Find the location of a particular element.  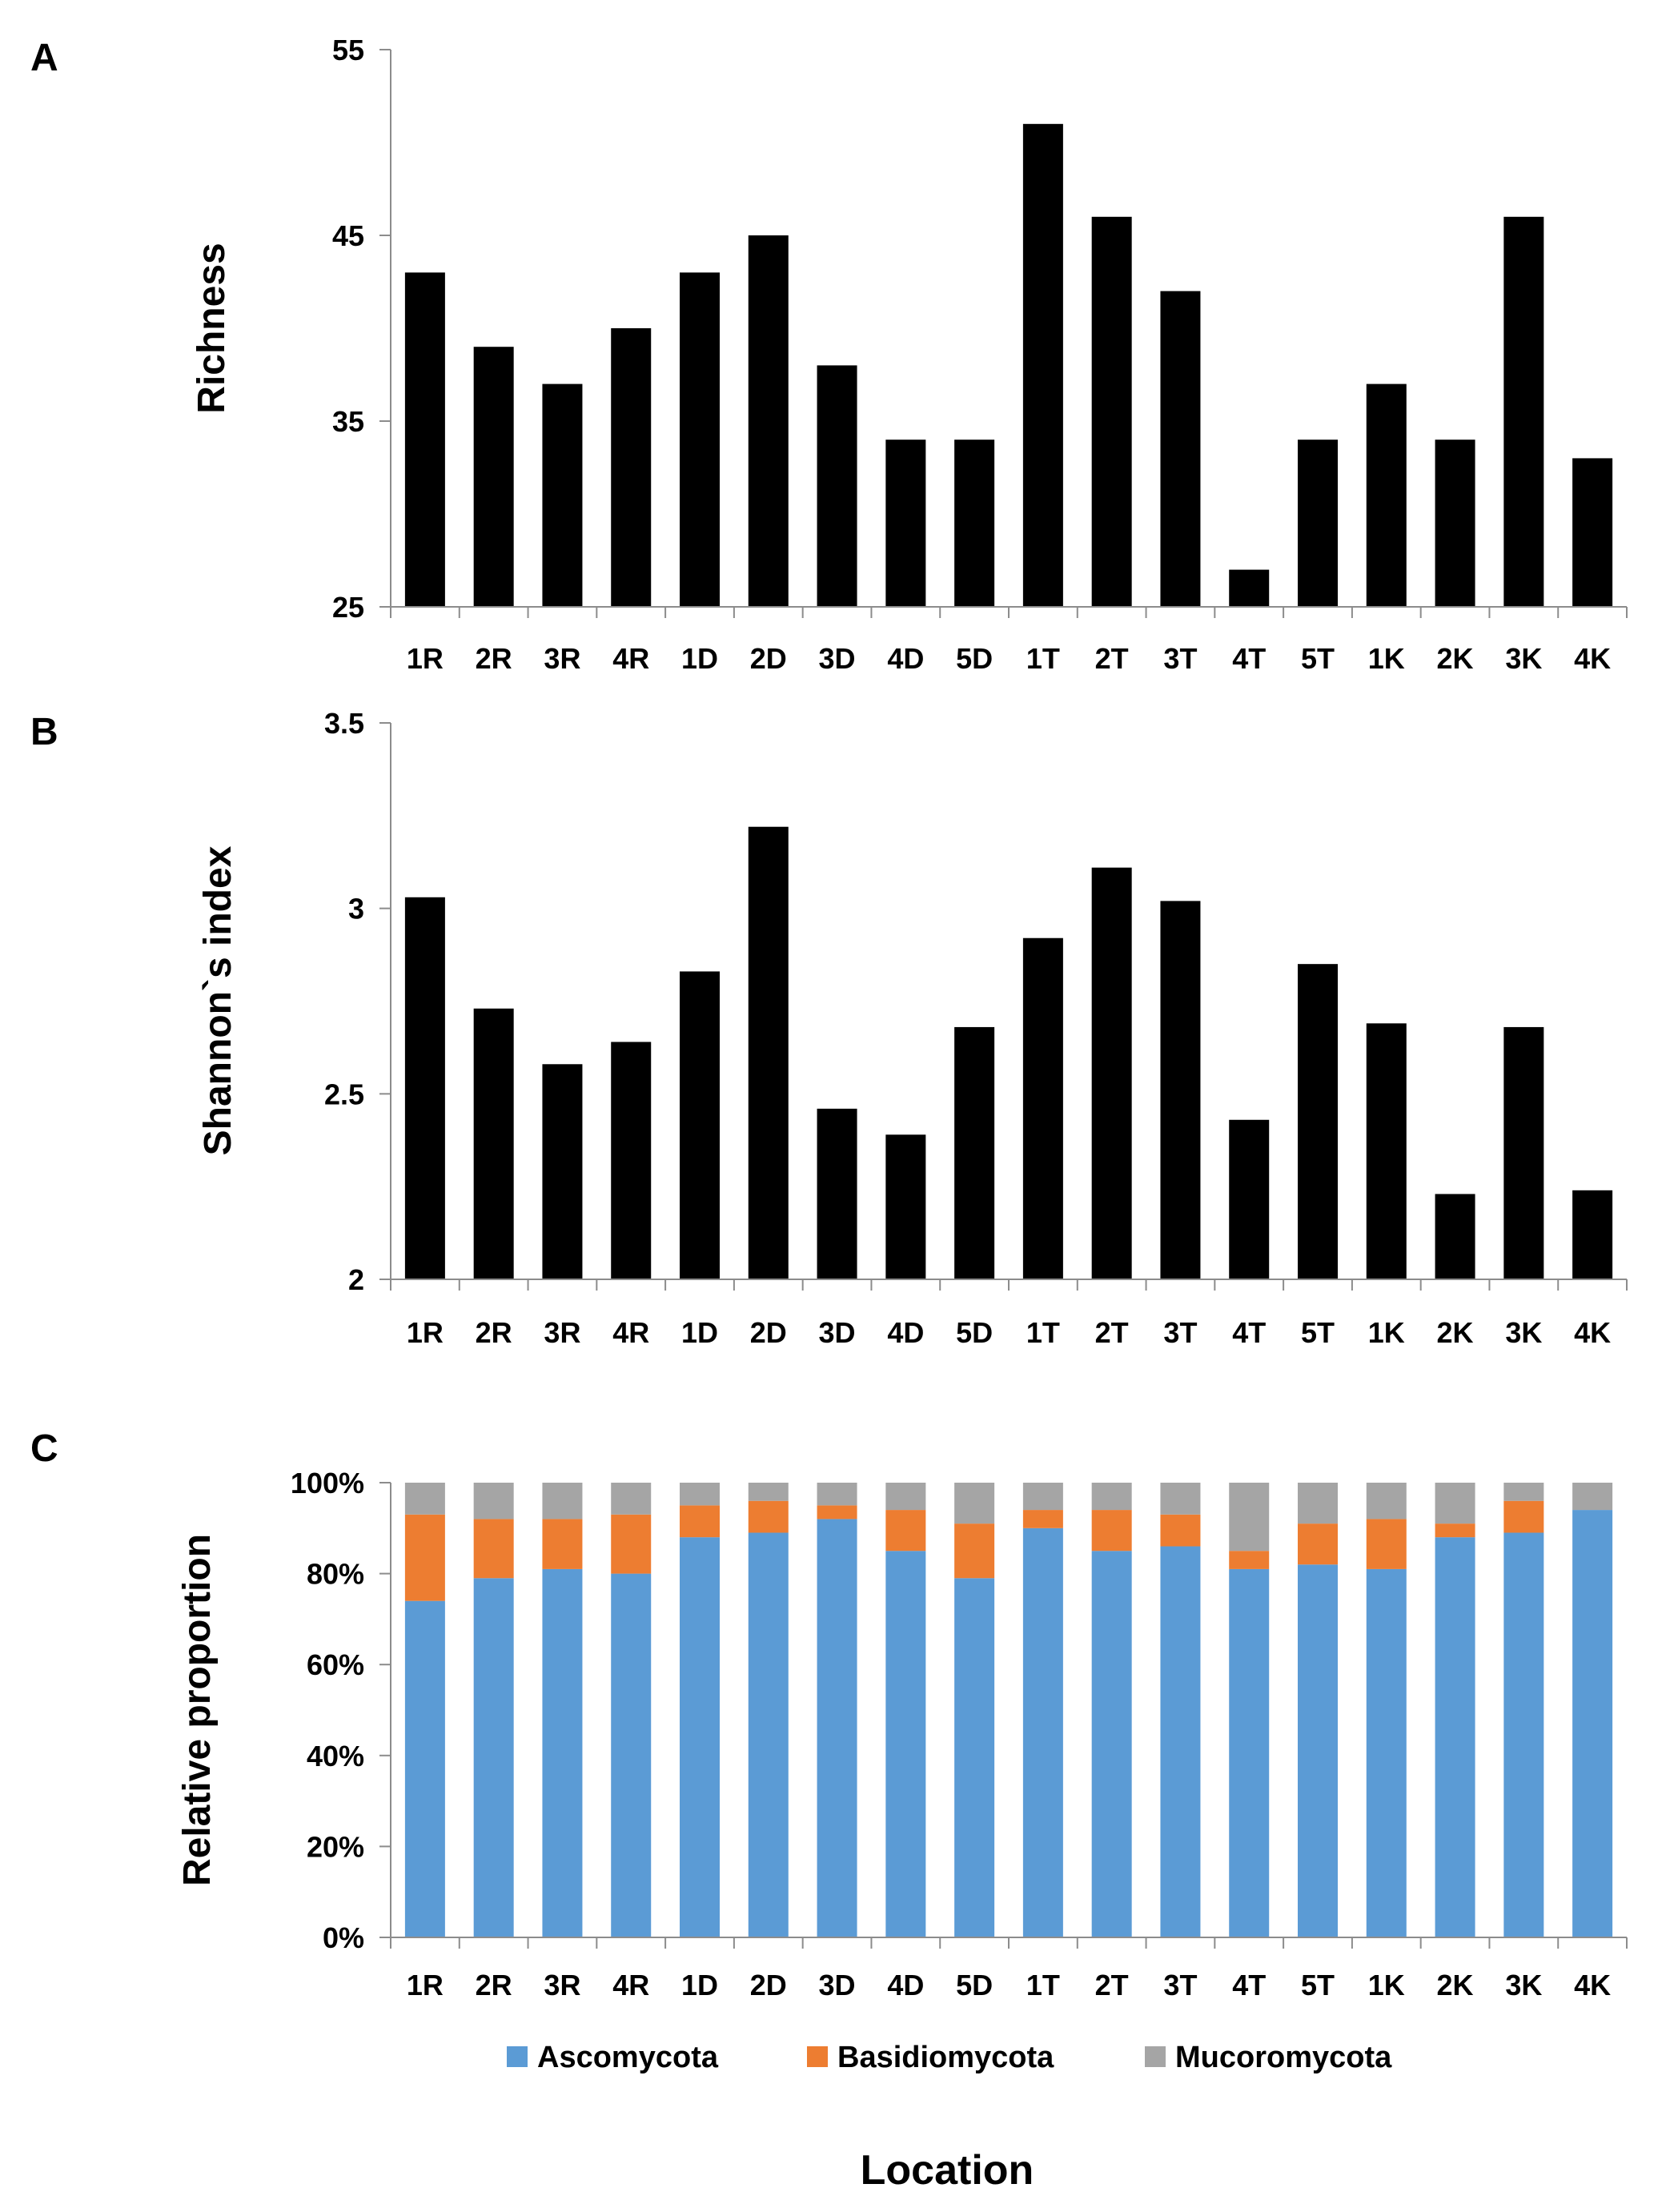

richness-bar-3K is located at coordinates (1523, 411).